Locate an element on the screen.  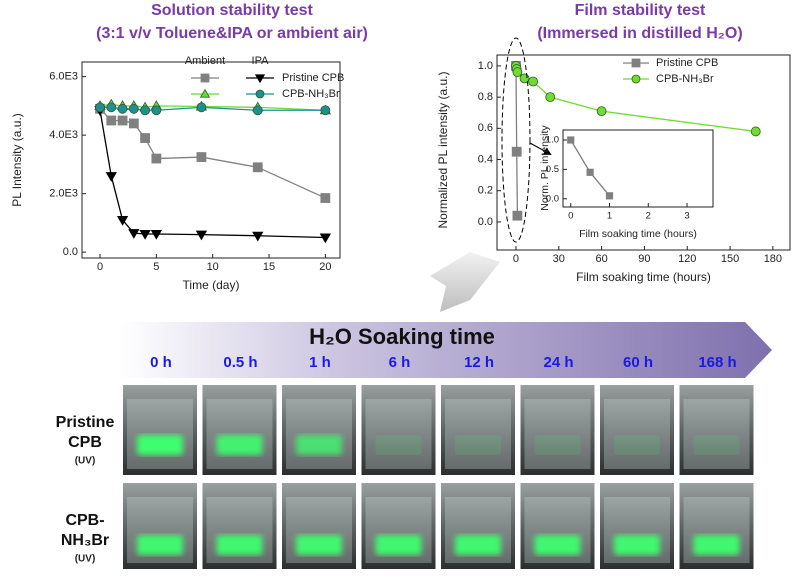
x-tick-label: 180 is located at coordinates (773, 259).